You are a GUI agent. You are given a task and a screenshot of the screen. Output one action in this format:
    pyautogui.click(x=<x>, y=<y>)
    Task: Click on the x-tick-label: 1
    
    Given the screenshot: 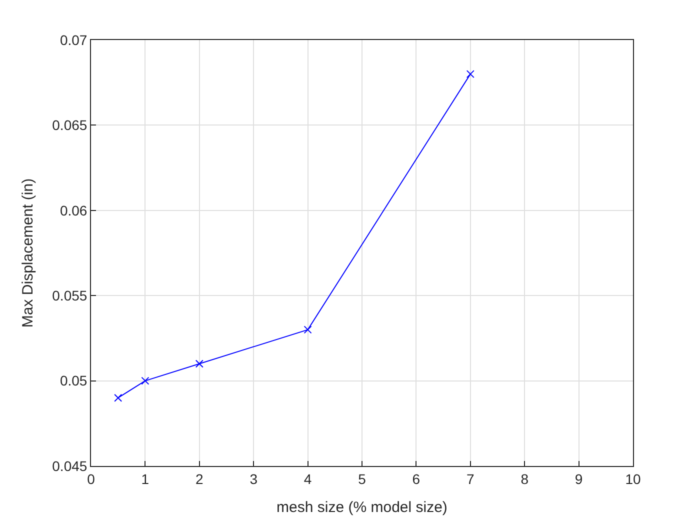 What is the action you would take?
    pyautogui.click(x=145, y=478)
    